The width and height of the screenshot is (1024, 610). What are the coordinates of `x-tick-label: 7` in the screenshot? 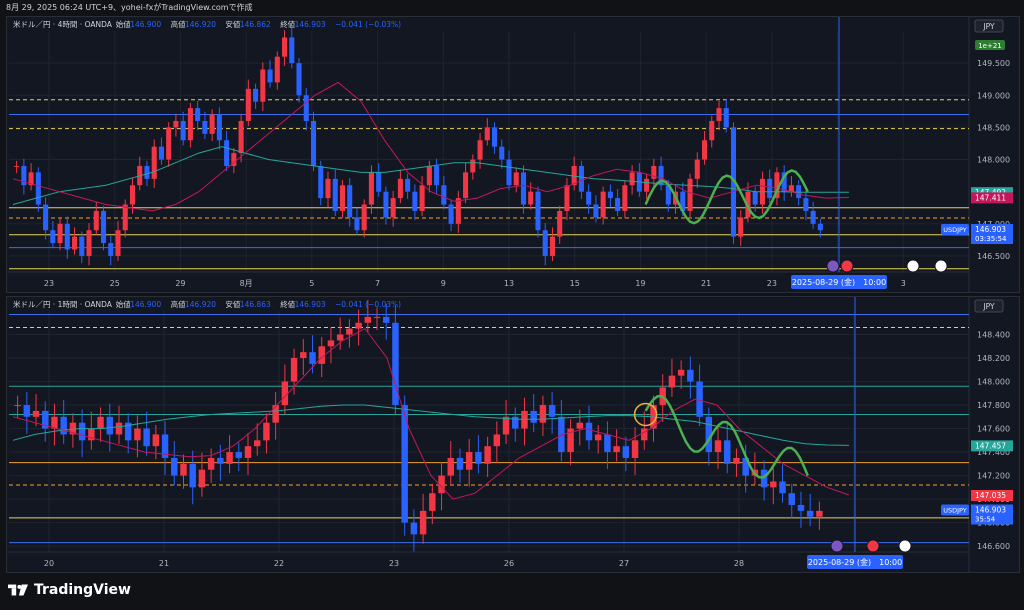 It's located at (377, 283).